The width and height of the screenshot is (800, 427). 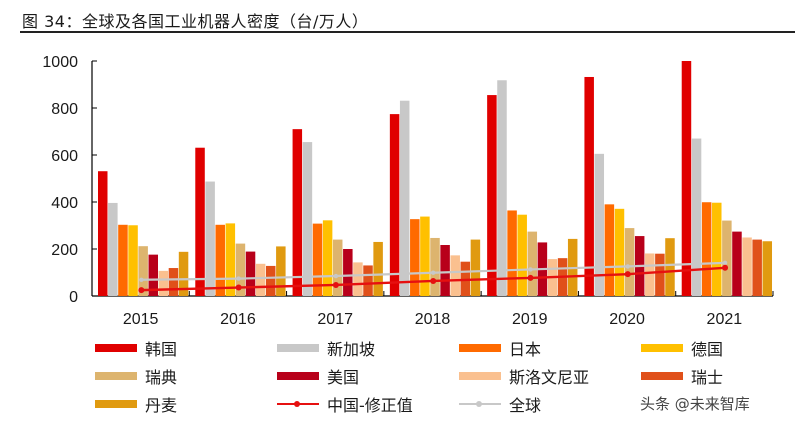 I want to click on bar-美国-2021, so click(x=737, y=263).